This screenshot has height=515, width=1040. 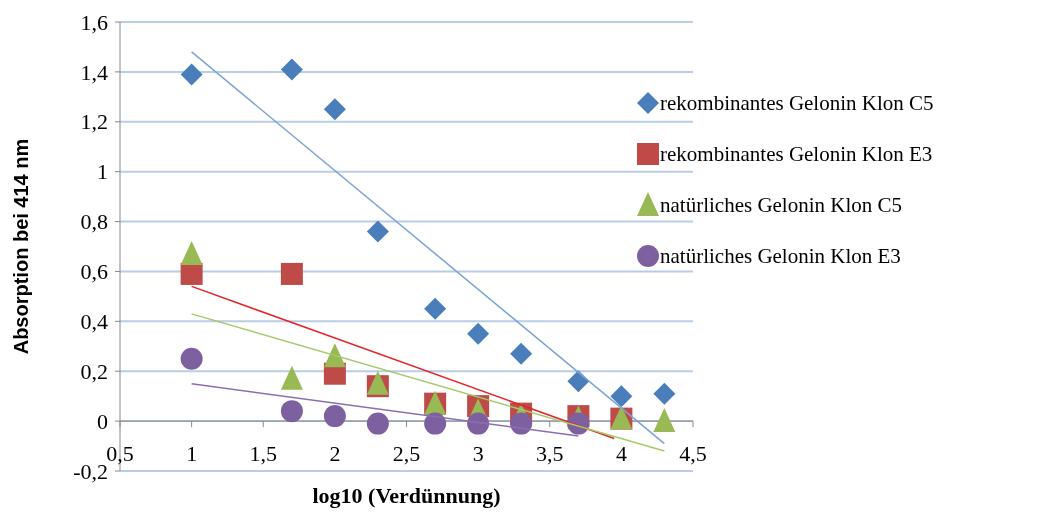 What do you see at coordinates (90, 471) in the screenshot?
I see `y-tick-label: -0,2` at bounding box center [90, 471].